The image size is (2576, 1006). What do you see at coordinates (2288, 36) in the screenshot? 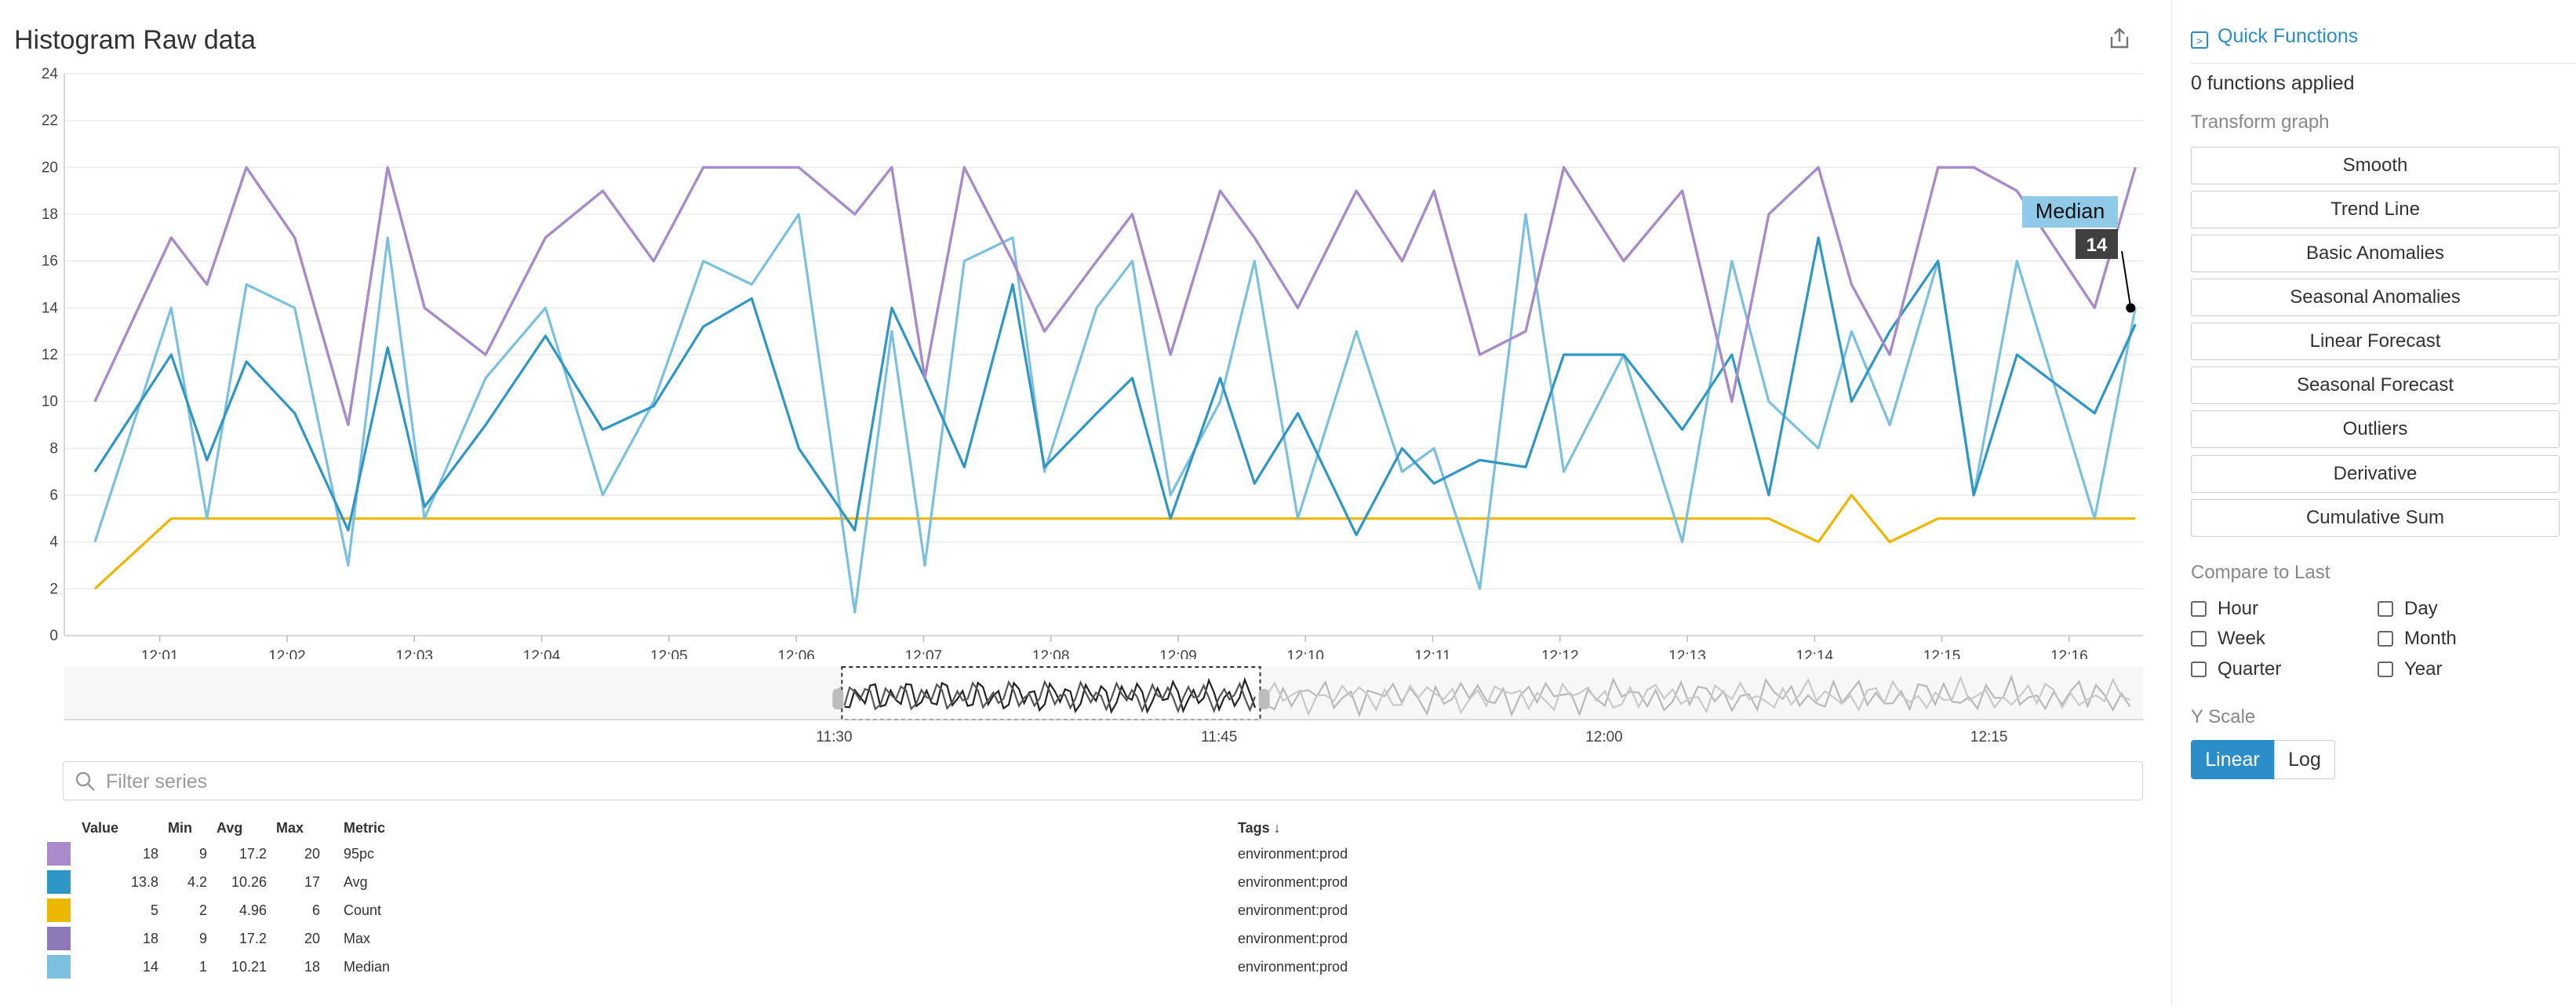
I see `quick-functions-label: Quick Functions` at bounding box center [2288, 36].